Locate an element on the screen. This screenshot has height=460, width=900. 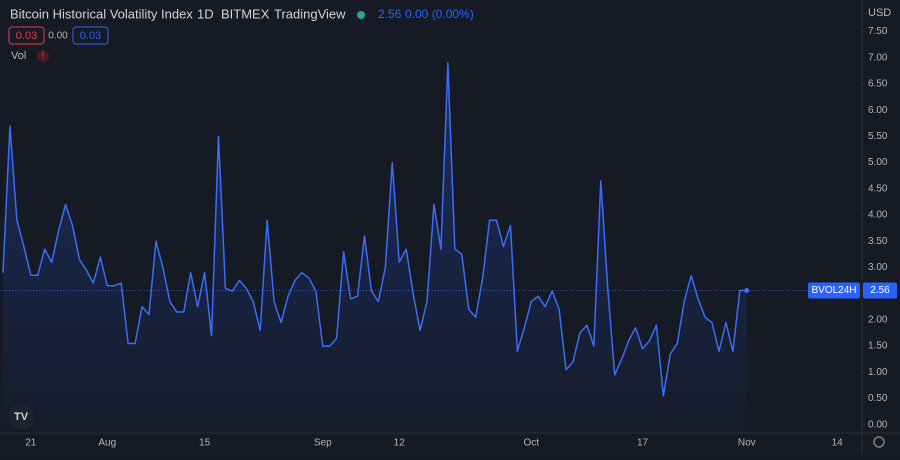
y-tick-label: 6.00 is located at coordinates (878, 110).